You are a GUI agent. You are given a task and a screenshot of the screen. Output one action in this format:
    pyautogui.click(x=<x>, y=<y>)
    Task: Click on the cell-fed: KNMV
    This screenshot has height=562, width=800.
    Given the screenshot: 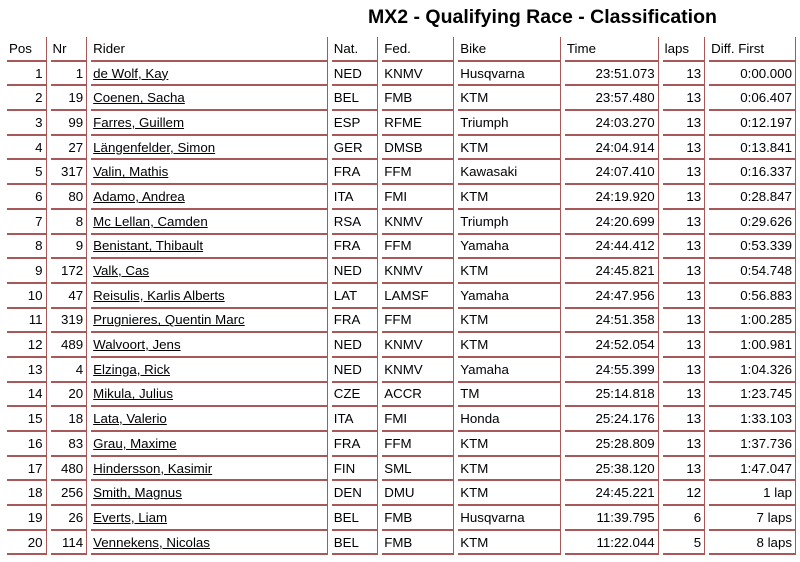 What is the action you would take?
    pyautogui.click(x=418, y=74)
    